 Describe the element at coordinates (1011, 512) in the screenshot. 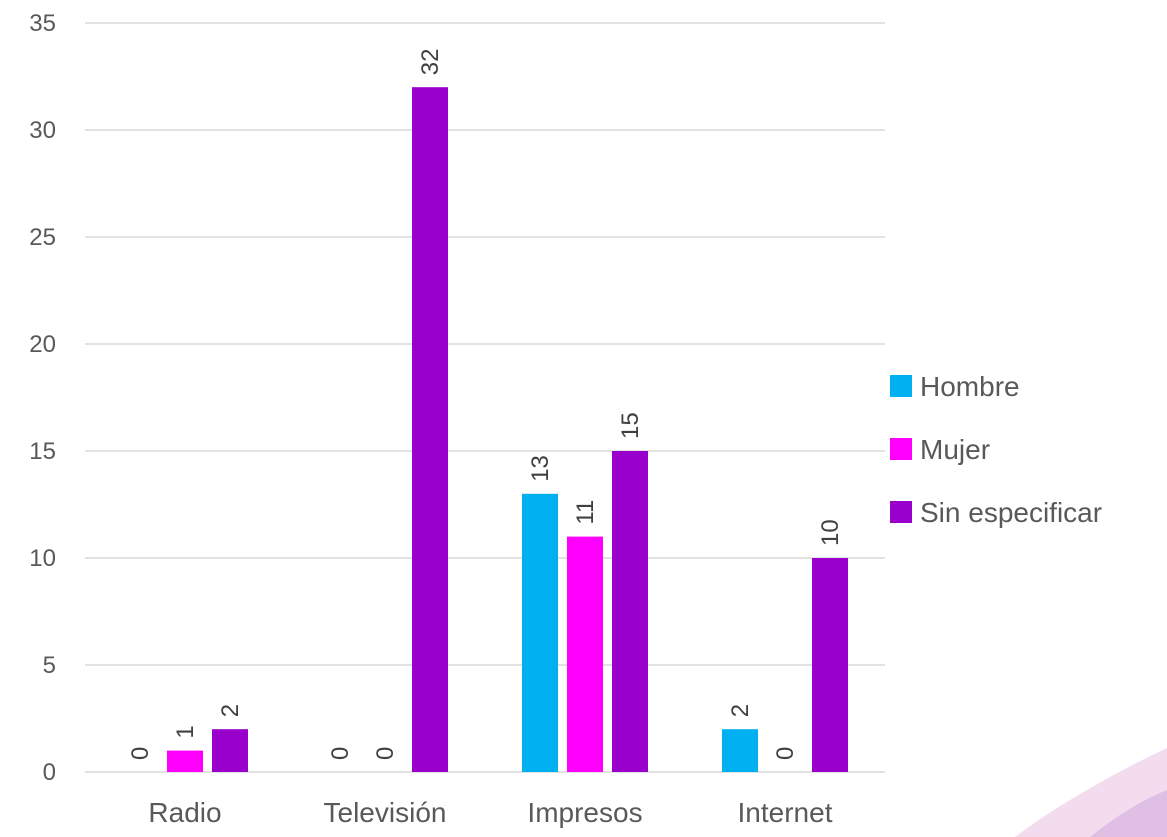

I see `legend-label: Sin especificar` at that location.